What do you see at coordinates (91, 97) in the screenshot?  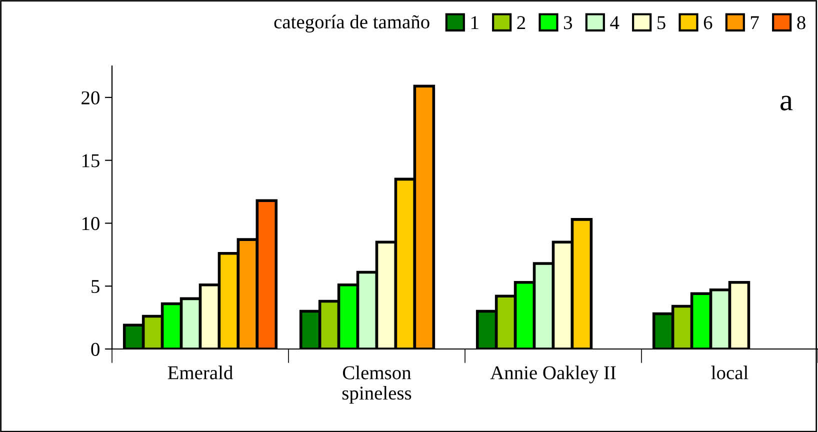 I see `y-tick-label: 20` at bounding box center [91, 97].